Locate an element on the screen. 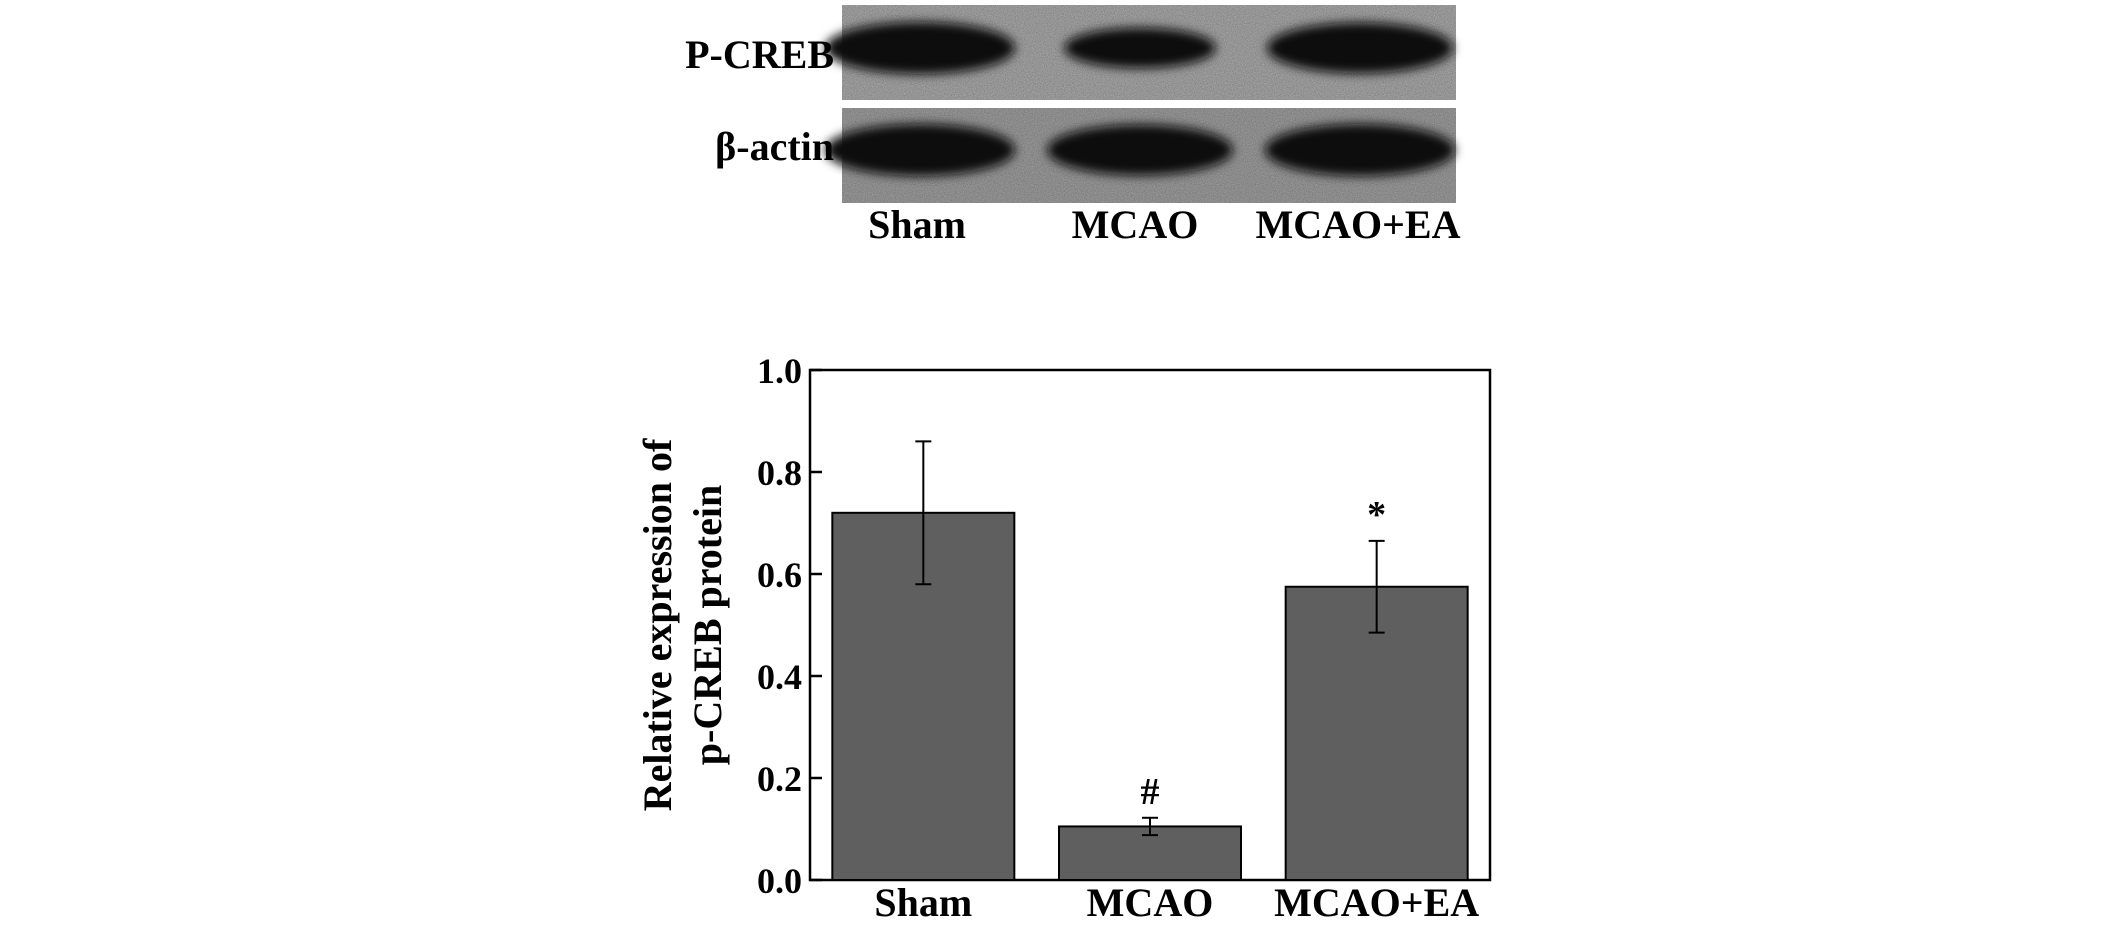 This screenshot has width=2126, height=926. blot-label-actin: β-actin is located at coordinates (774, 146).